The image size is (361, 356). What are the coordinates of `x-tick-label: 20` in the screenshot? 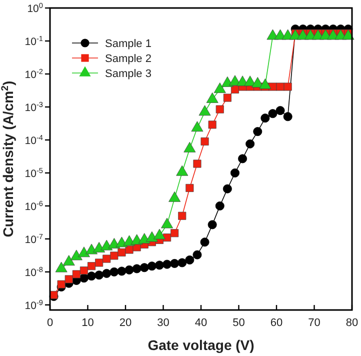 It's located at (125, 323).